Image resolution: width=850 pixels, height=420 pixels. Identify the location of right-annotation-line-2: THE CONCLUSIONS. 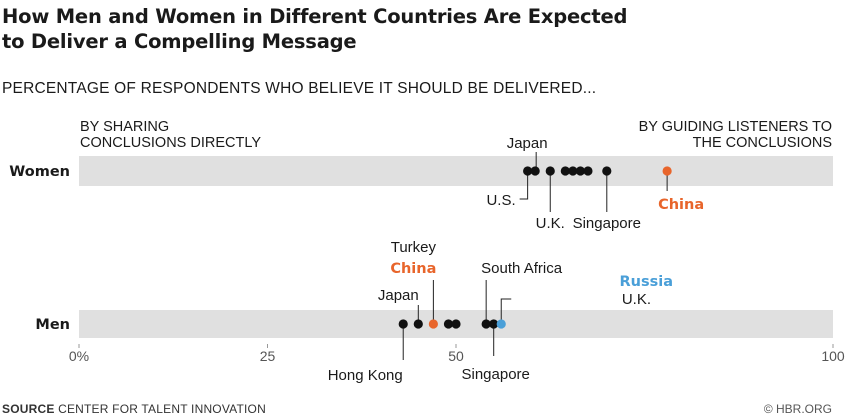
(762, 143).